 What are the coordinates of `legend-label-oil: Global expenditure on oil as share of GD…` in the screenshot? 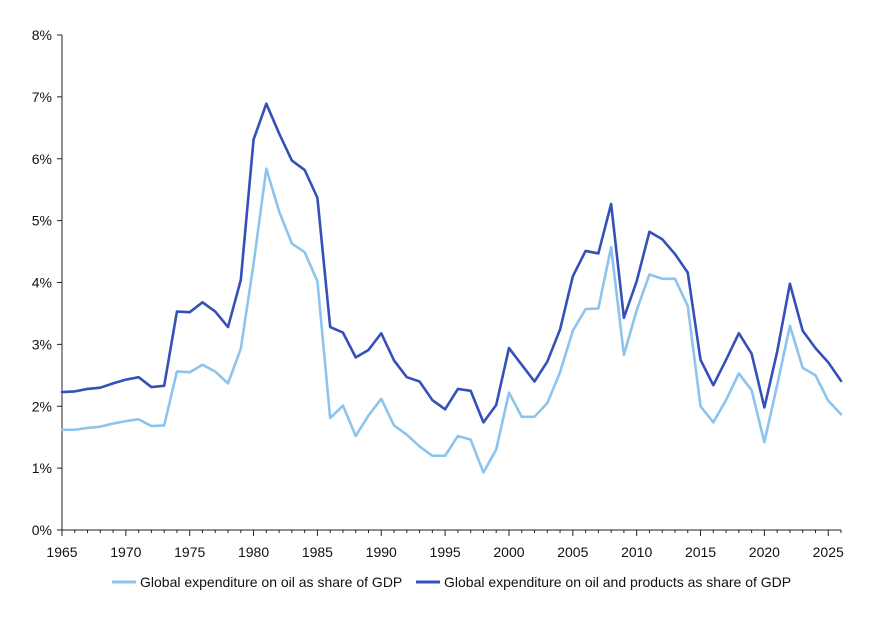 It's located at (271, 582).